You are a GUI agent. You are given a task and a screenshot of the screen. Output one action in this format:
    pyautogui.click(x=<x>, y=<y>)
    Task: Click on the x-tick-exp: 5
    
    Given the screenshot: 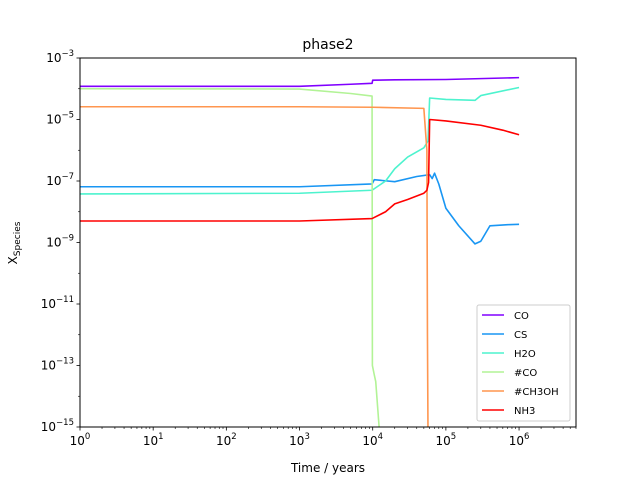 What is the action you would take?
    pyautogui.click(x=453, y=437)
    